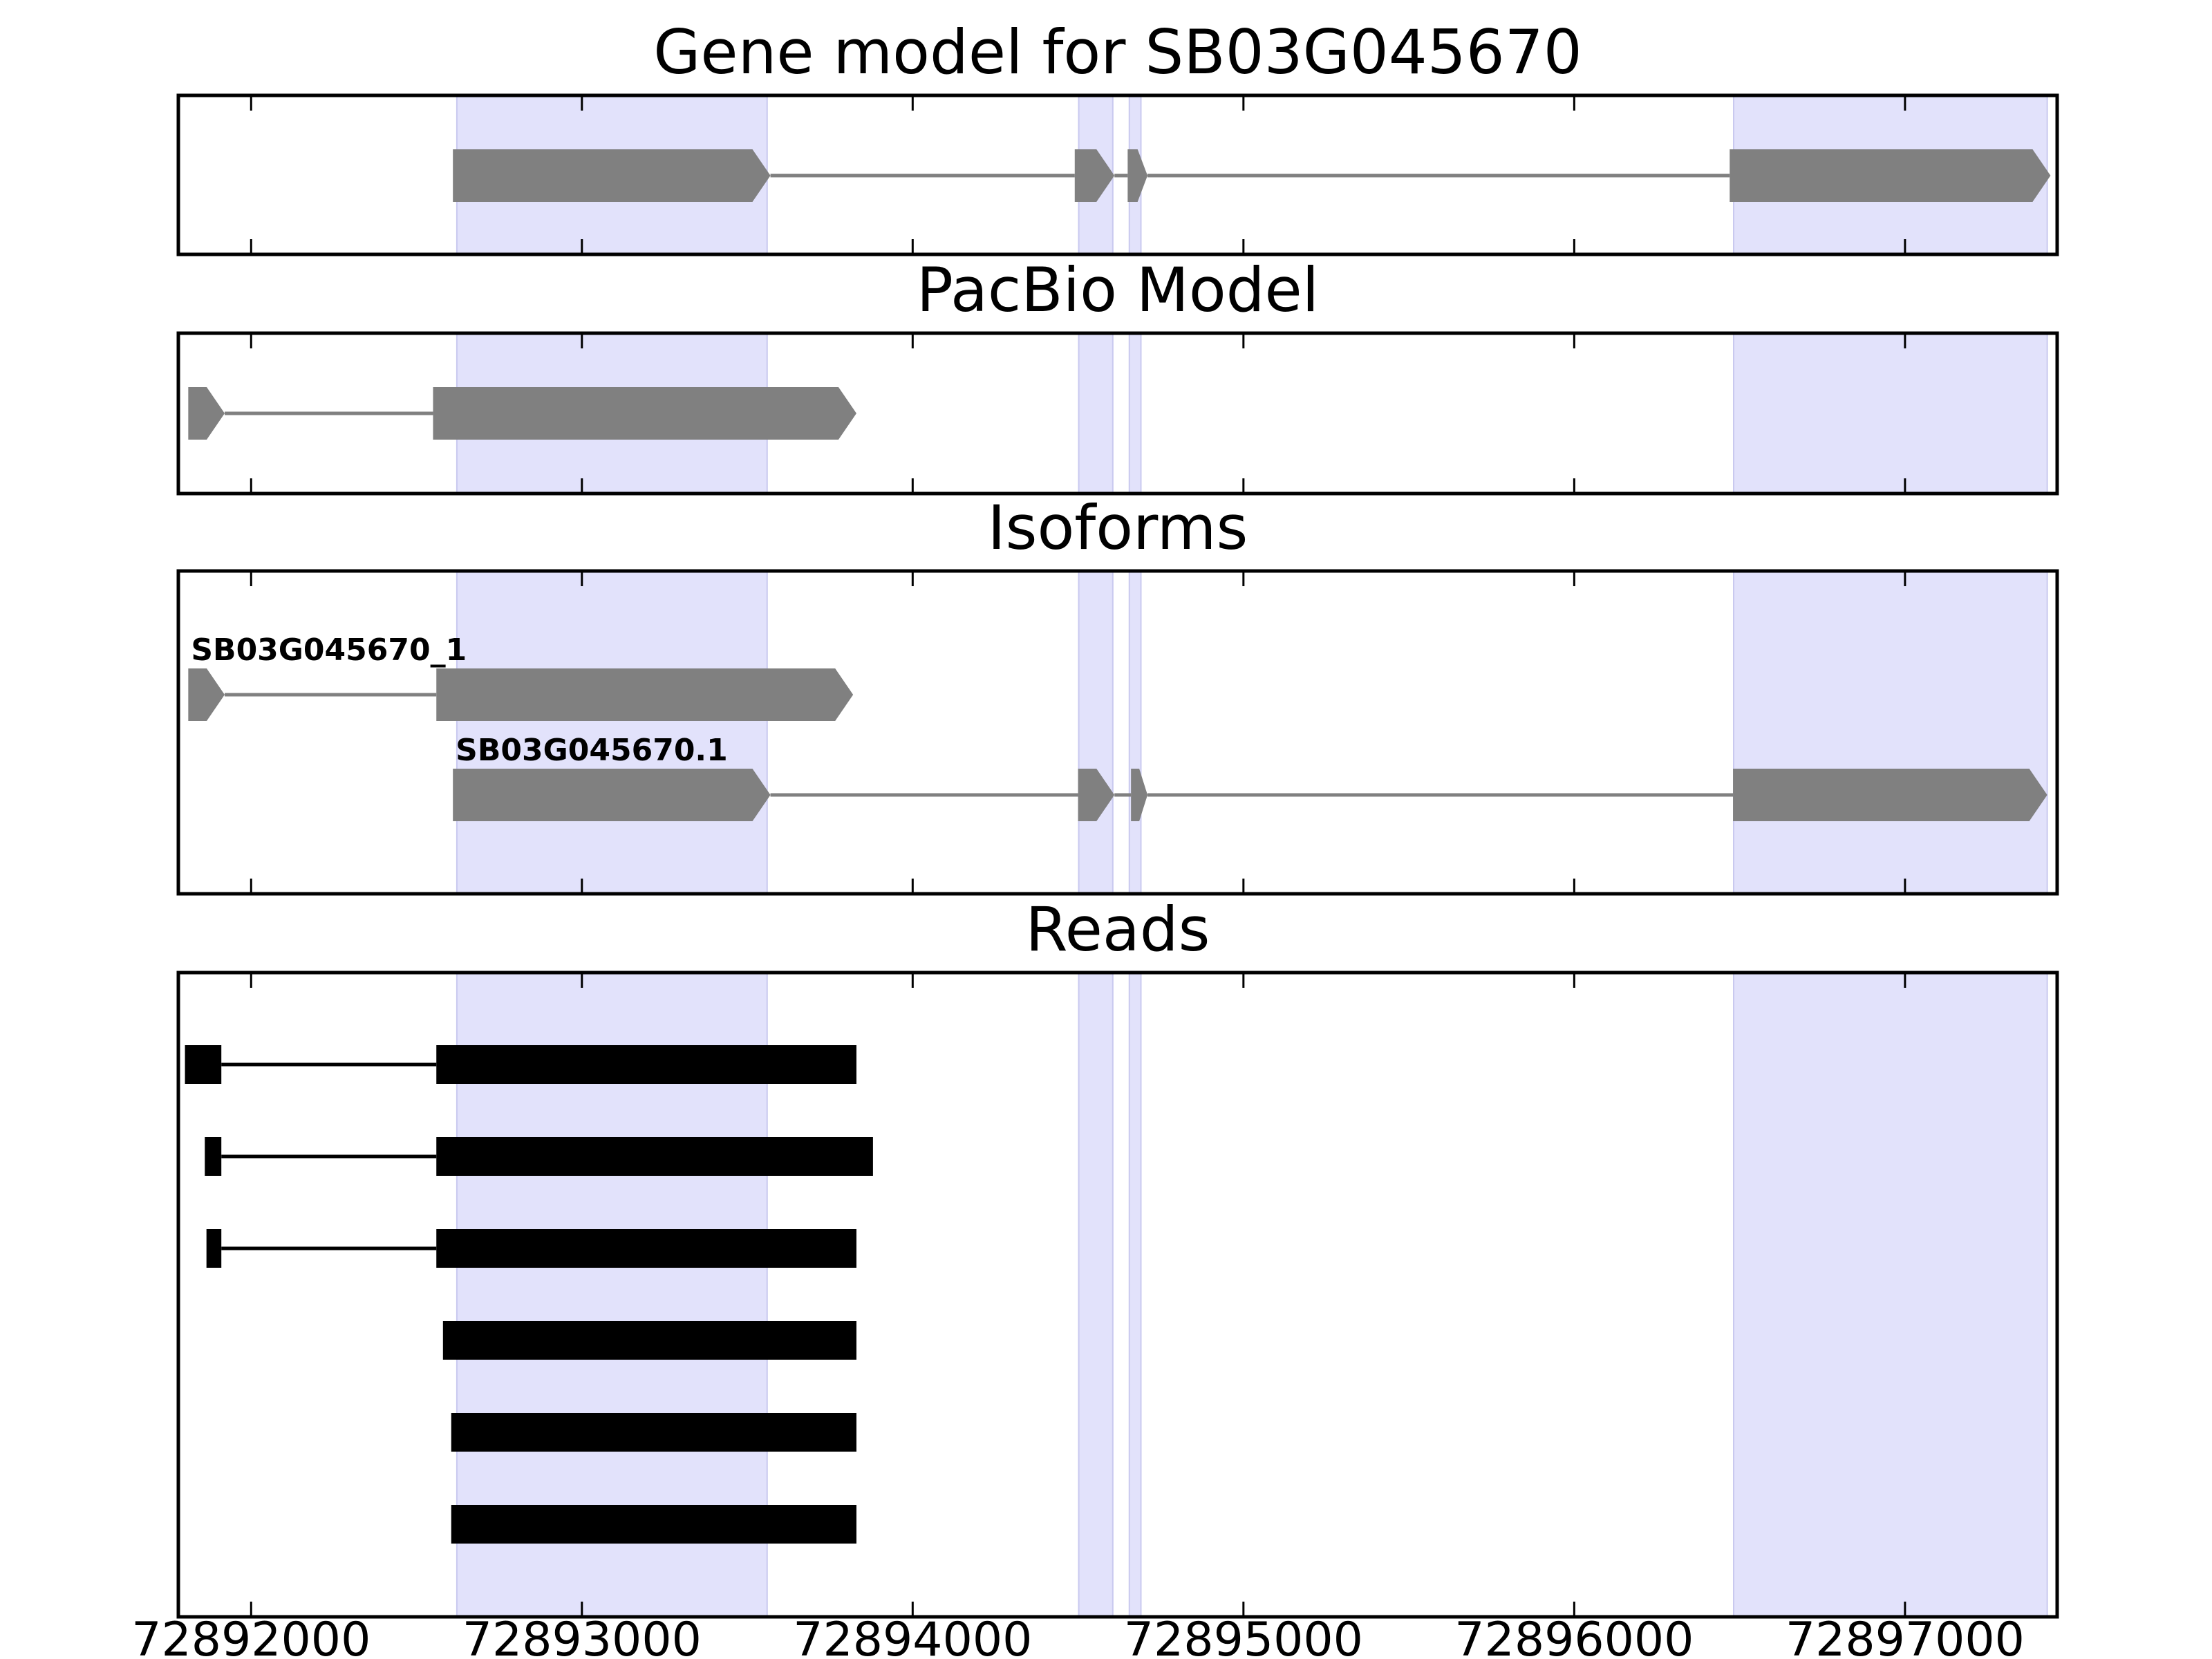  Describe the element at coordinates (1574, 1636) in the screenshot. I see `x-tick-label: 72896000` at that location.